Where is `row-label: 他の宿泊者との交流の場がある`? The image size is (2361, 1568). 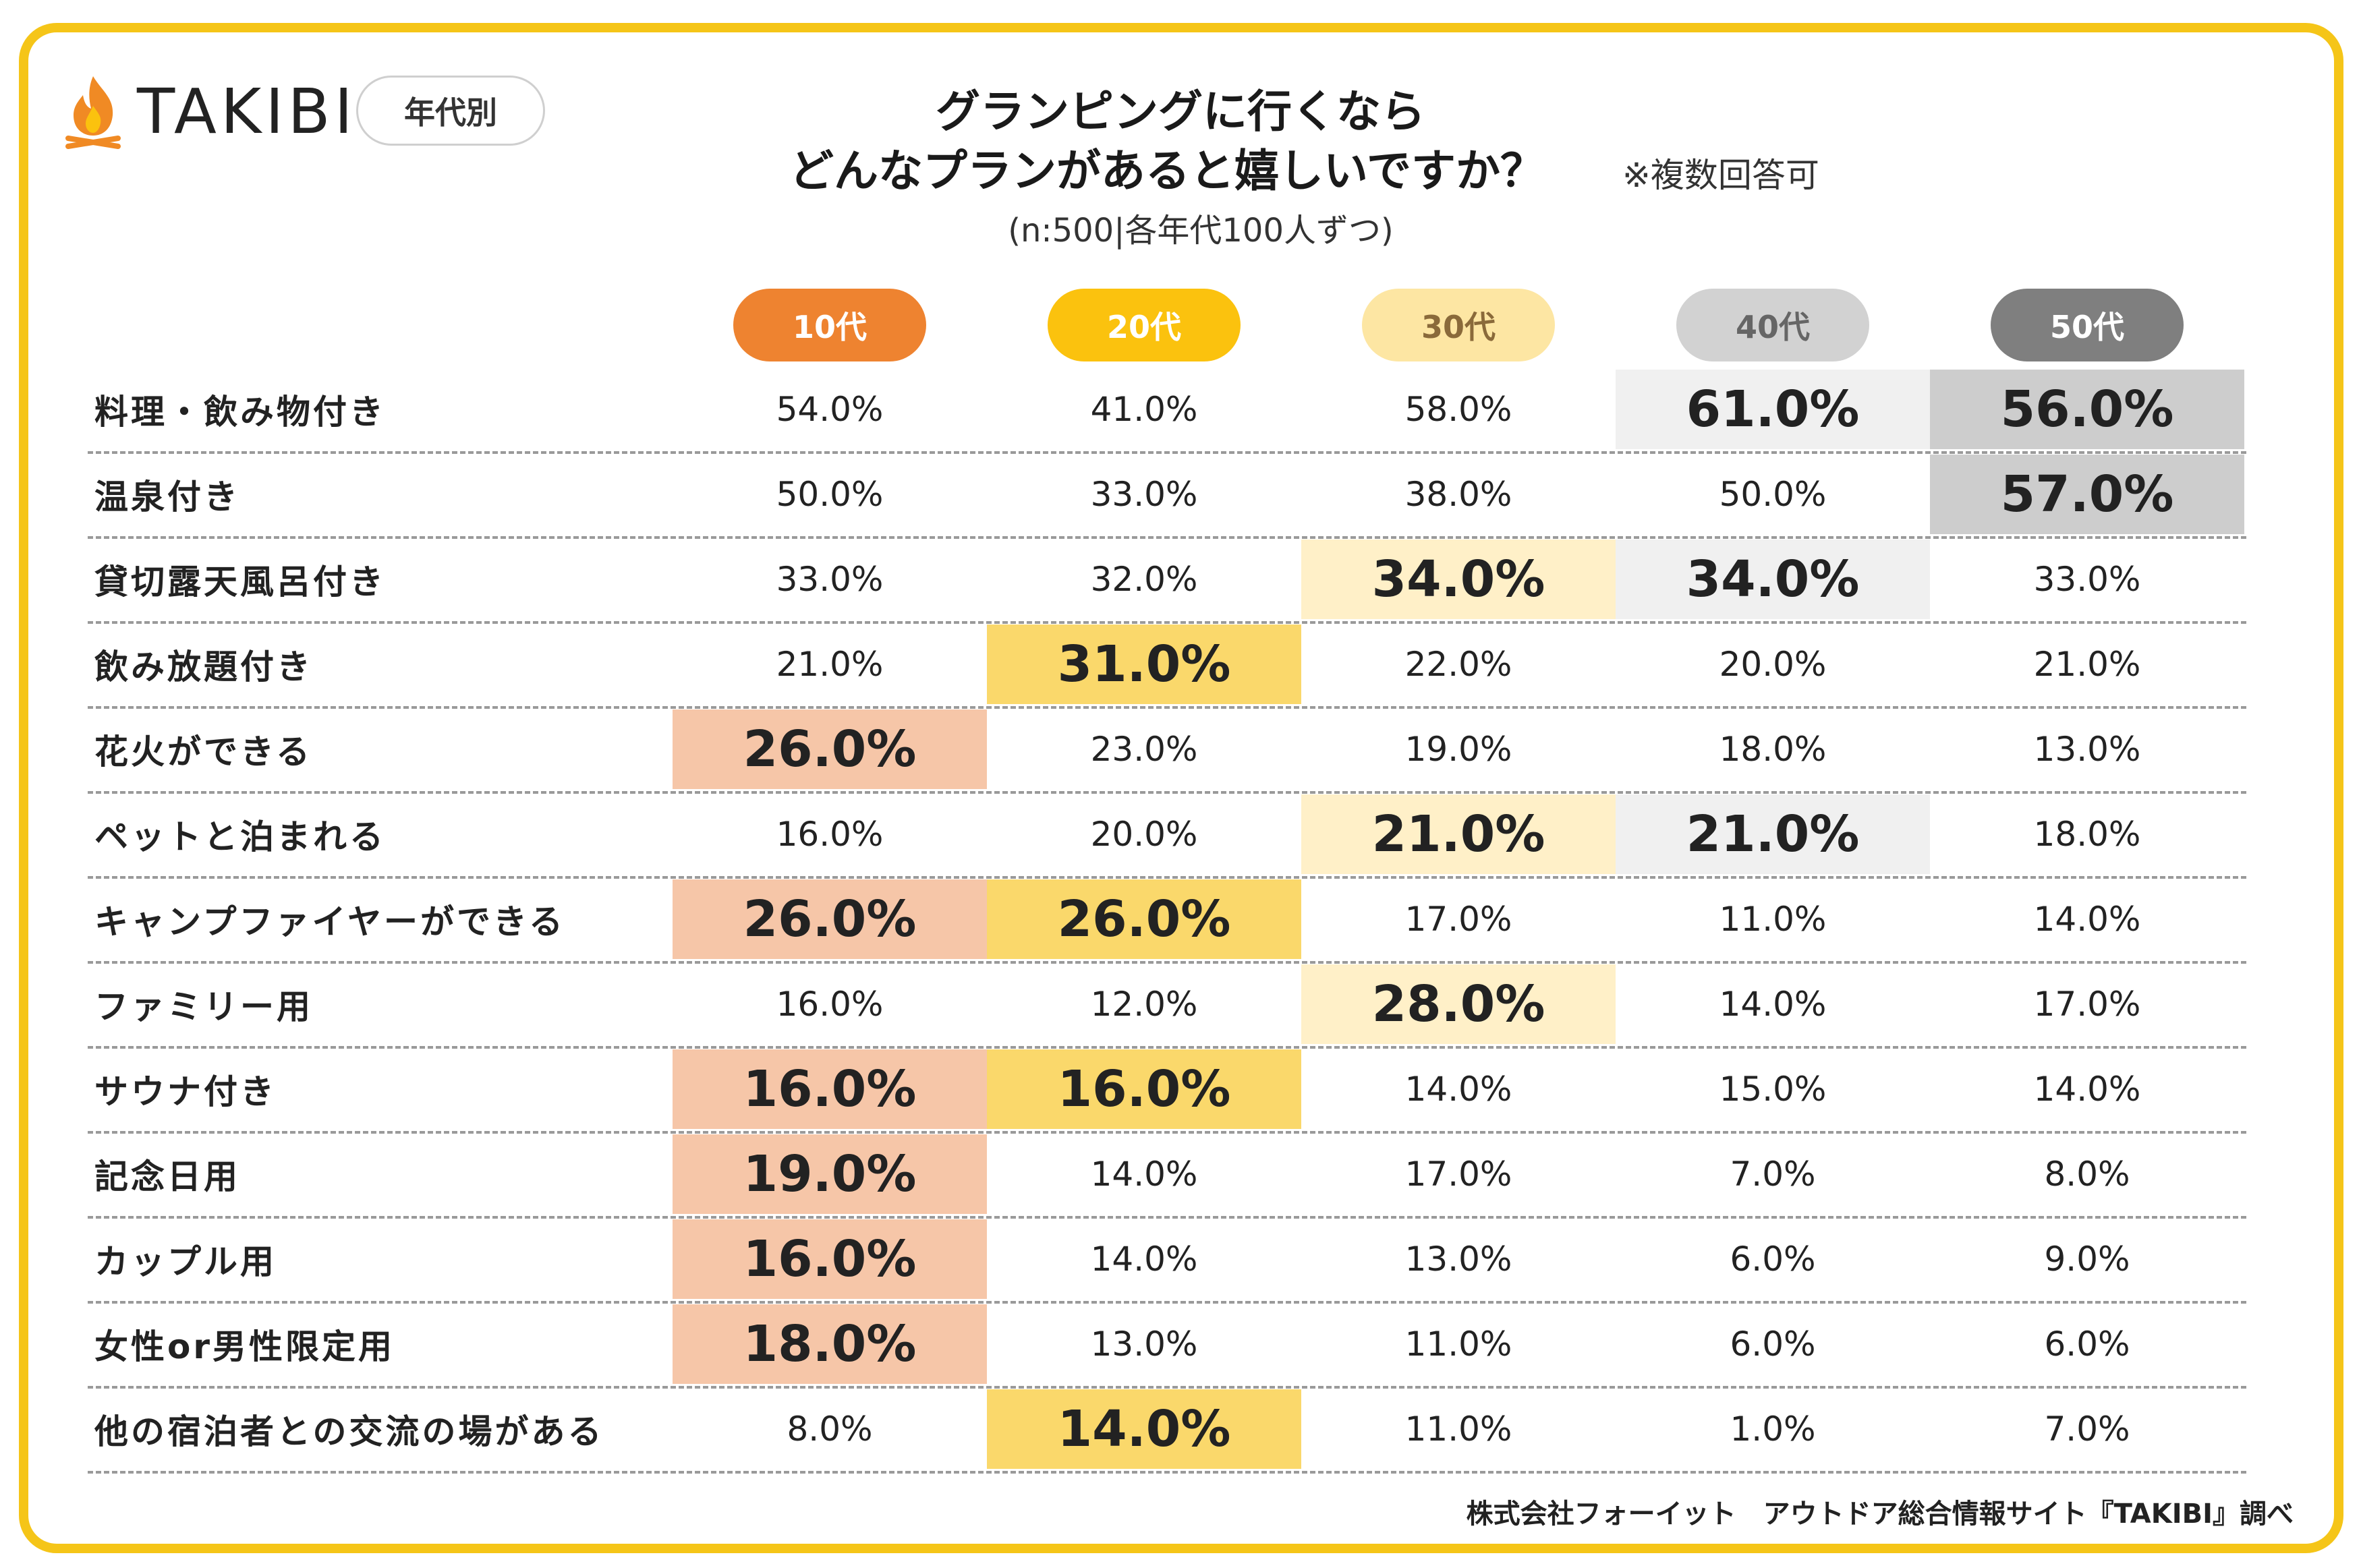 row-label: 他の宿泊者との交流の場がある is located at coordinates (349, 1431).